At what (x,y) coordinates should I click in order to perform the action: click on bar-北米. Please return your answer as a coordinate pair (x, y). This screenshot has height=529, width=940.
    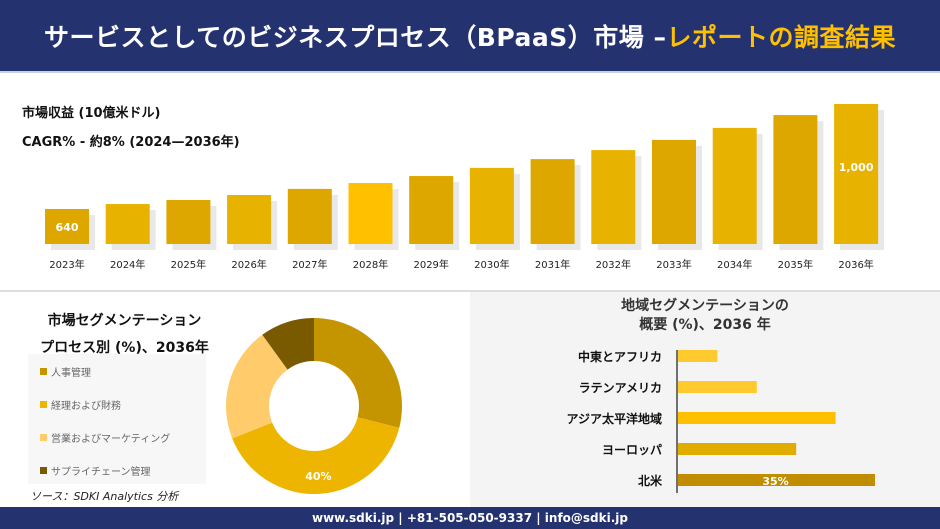
    Looking at the image, I should click on (776, 480).